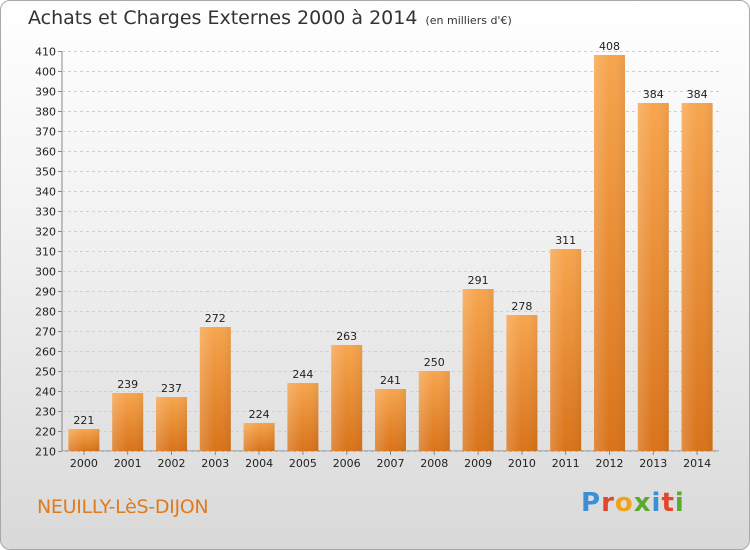 This screenshot has height=550, width=750. I want to click on bar-value-label: 263, so click(346, 336).